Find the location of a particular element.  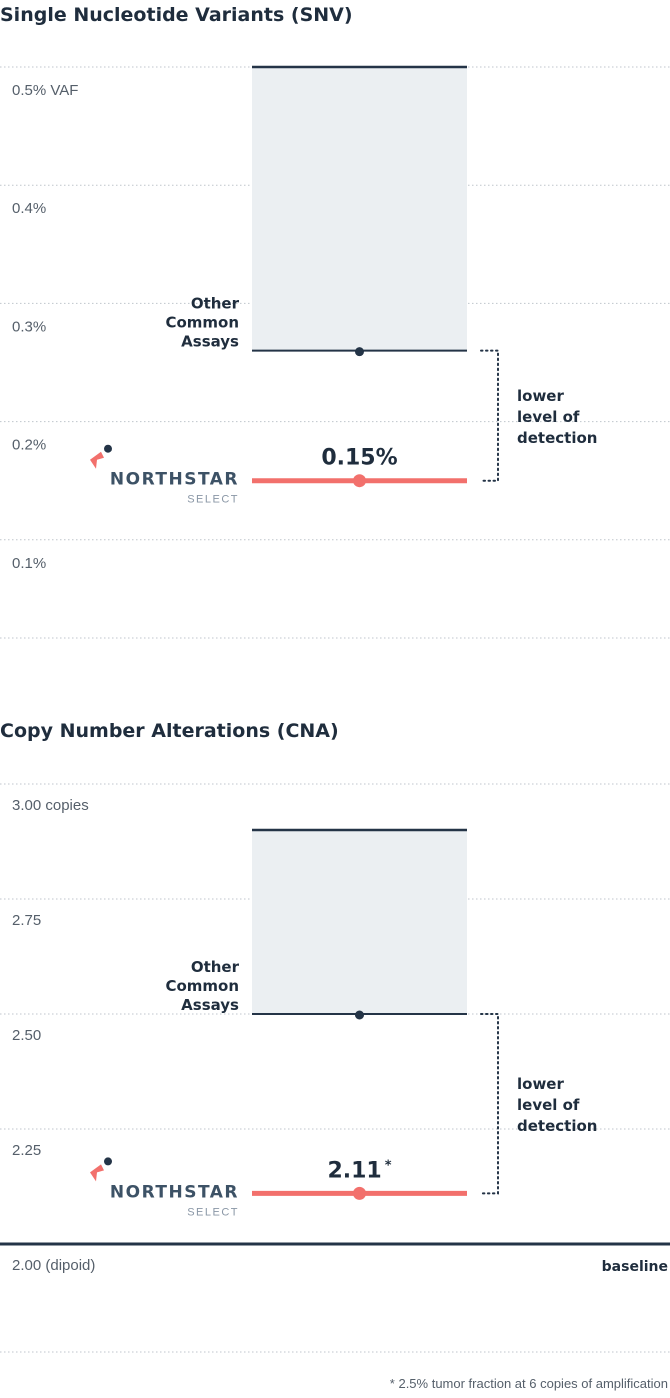

y-tick-label: 3.00 copies is located at coordinates (50, 805).